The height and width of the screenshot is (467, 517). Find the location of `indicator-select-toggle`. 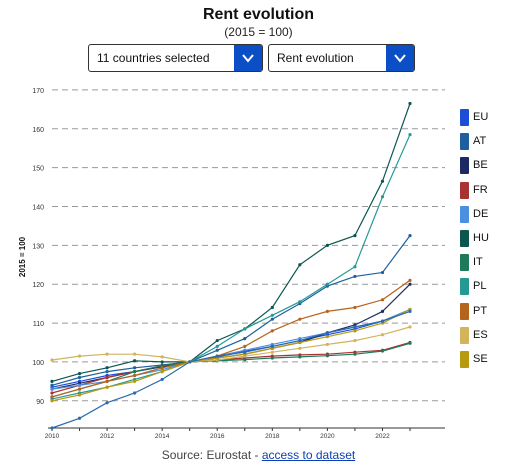

indicator-select-toggle is located at coordinates (400, 58).